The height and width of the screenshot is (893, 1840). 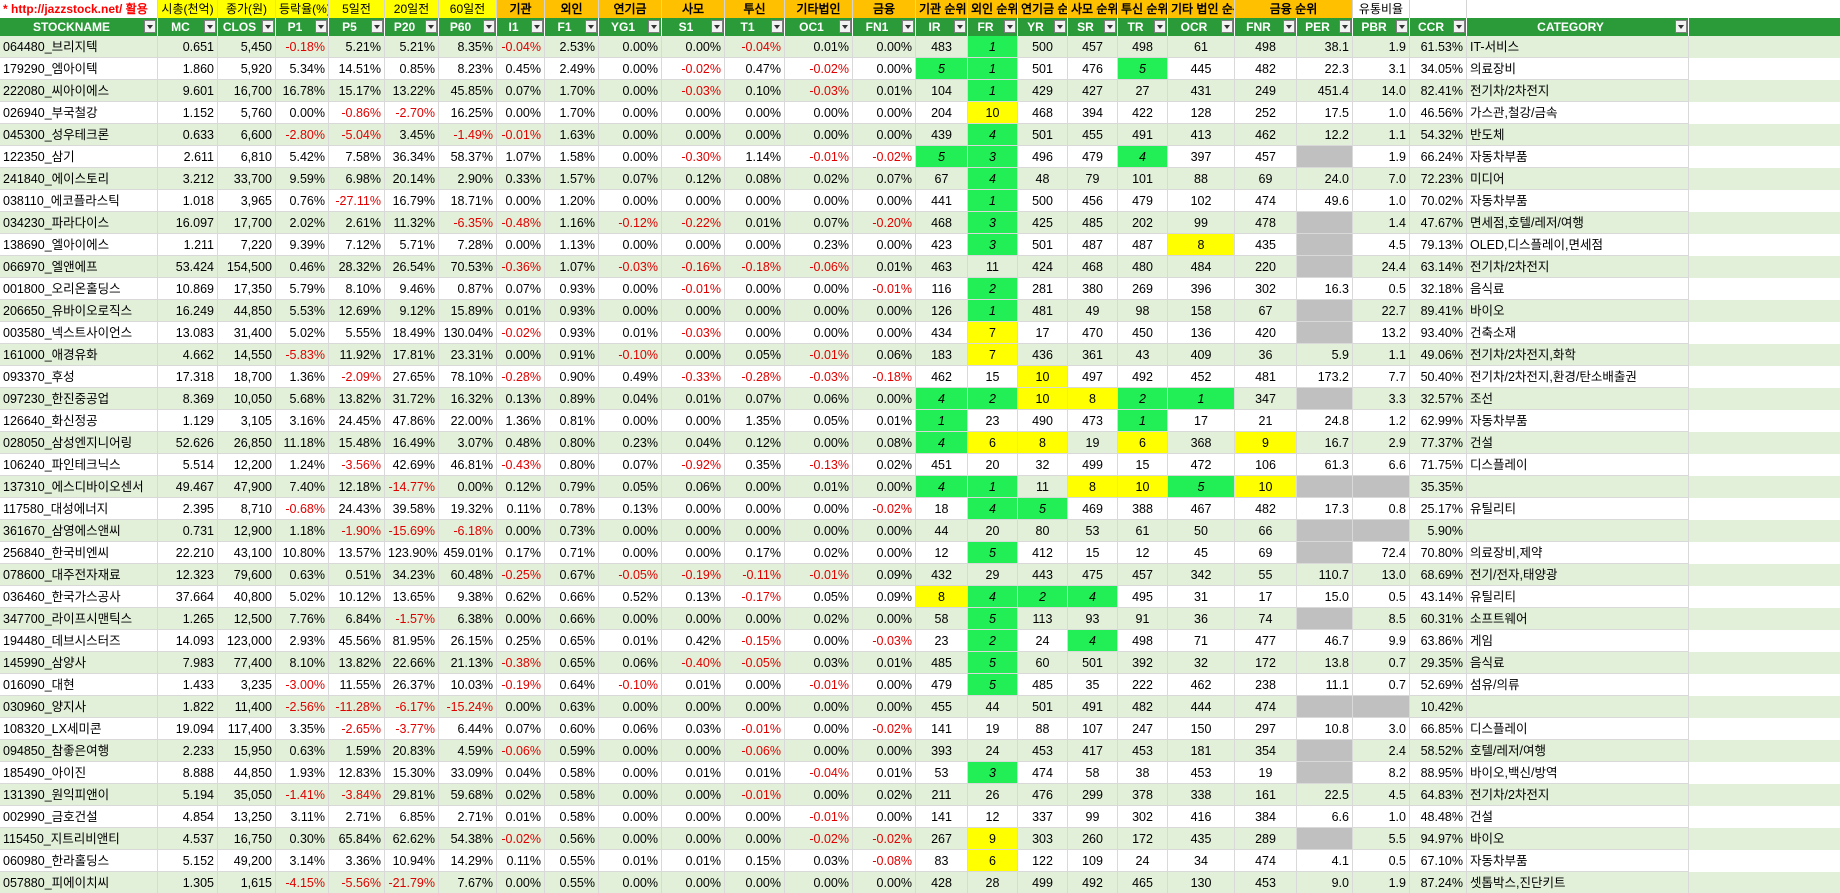 I want to click on cell-pbr: 13.0, so click(x=1381, y=575).